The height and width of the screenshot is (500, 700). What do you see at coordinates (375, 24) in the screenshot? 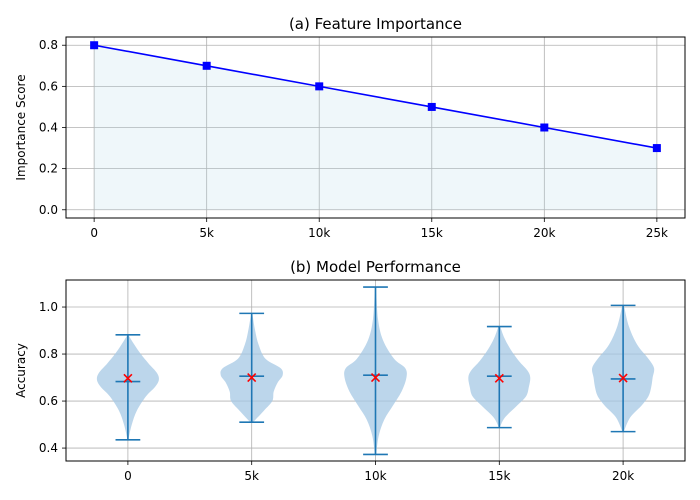
I see `chart-title-a: (a) Feature Importance` at bounding box center [375, 24].